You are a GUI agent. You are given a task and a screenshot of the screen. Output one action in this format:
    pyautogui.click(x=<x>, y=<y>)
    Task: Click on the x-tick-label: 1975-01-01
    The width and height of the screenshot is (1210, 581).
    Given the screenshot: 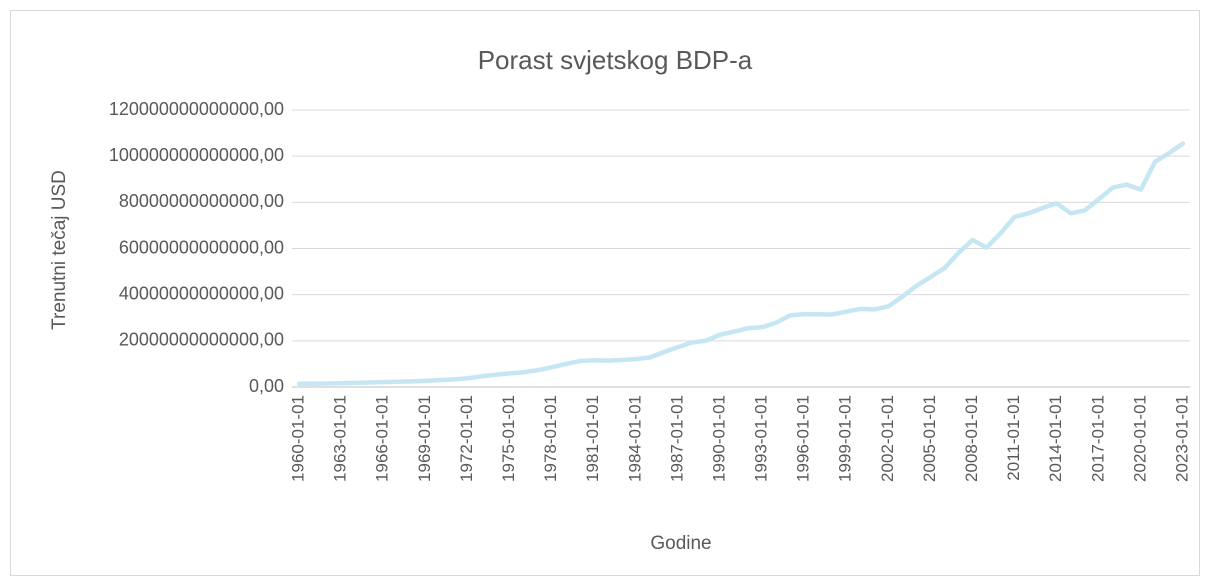 What is the action you would take?
    pyautogui.click(x=508, y=438)
    